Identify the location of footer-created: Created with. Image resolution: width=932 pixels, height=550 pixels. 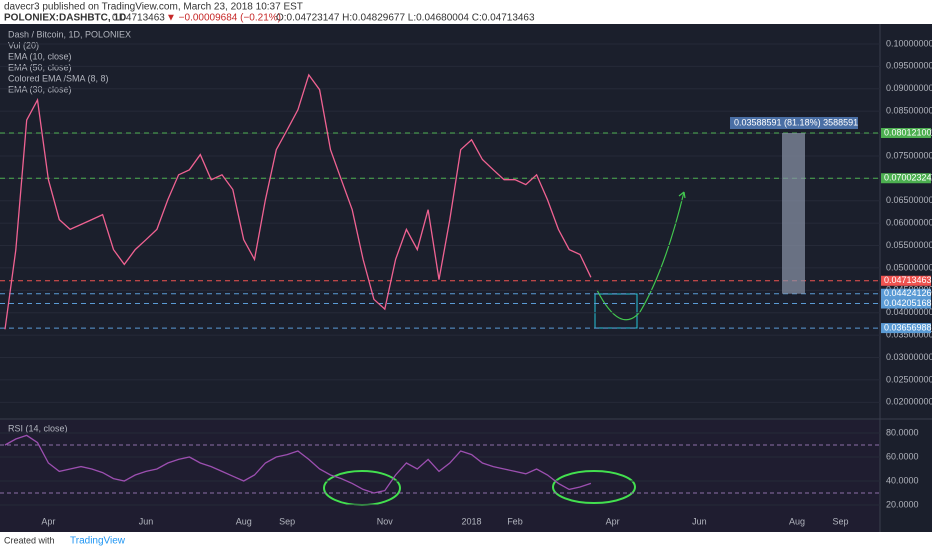
(29, 540).